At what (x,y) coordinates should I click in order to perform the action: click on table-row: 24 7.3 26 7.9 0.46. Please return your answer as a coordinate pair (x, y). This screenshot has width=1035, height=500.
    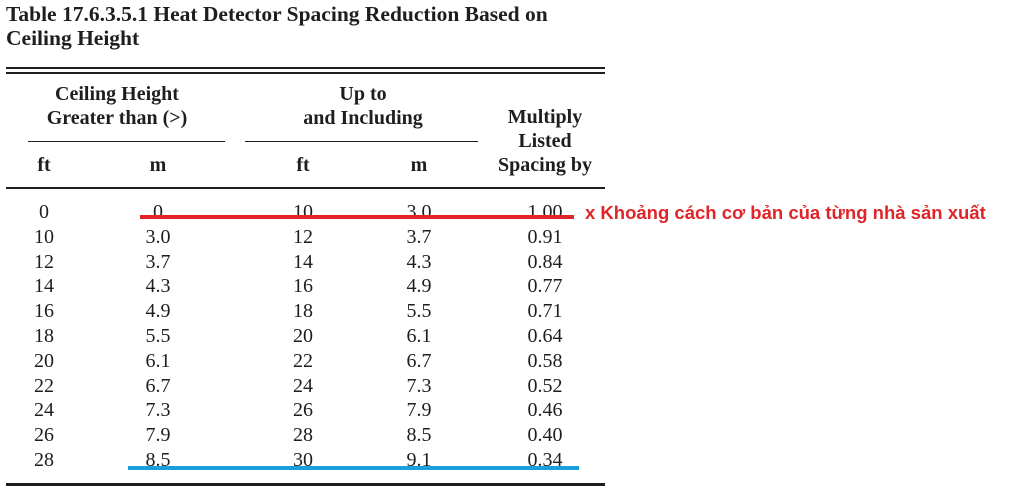
    Looking at the image, I should click on (310, 410).